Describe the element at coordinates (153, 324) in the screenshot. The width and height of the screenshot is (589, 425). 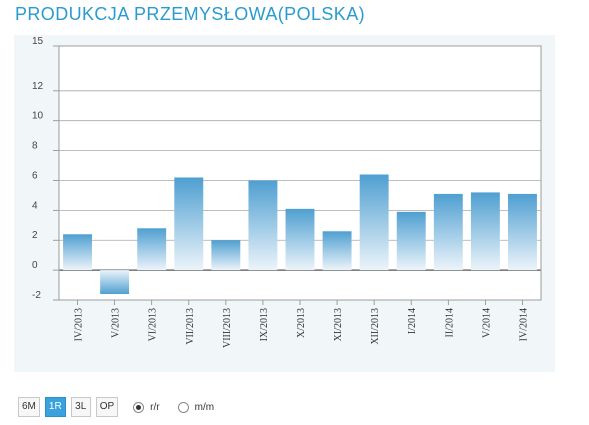
I see `x-tick-label: VI/2013` at that location.